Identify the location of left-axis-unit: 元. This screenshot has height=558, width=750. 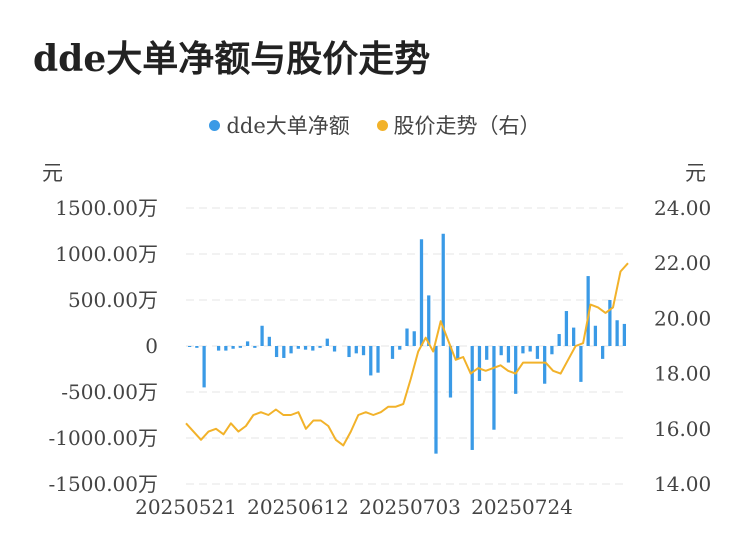
(52, 173).